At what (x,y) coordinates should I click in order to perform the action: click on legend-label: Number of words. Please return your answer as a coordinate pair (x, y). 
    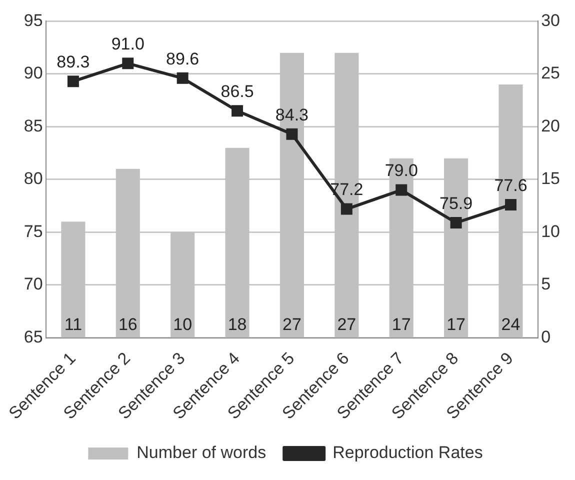
    Looking at the image, I should click on (201, 452).